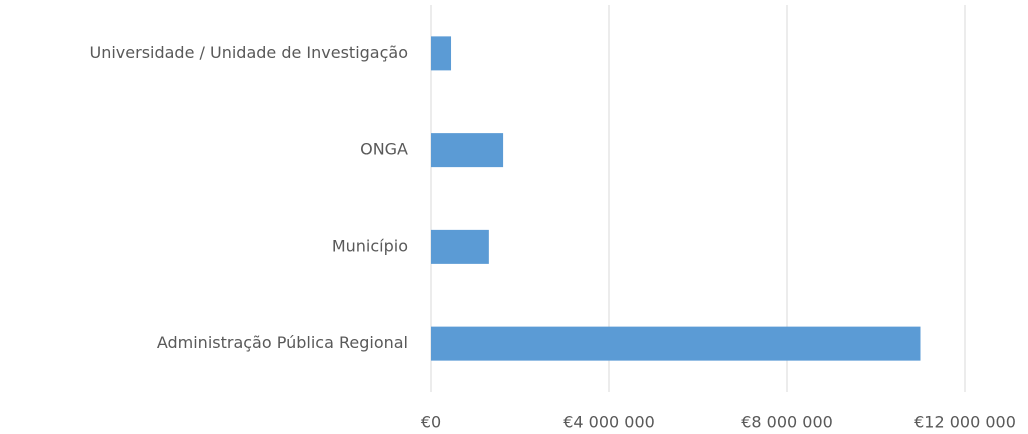  Describe the element at coordinates (370, 245) in the screenshot. I see `y-tick-label: Município` at that location.